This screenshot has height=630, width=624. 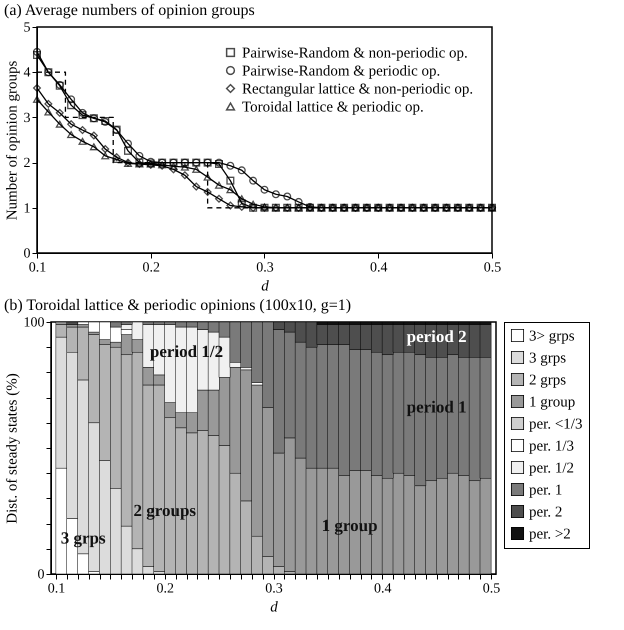 What do you see at coordinates (27, 208) in the screenshot?
I see `y-tick-label: 1` at bounding box center [27, 208].